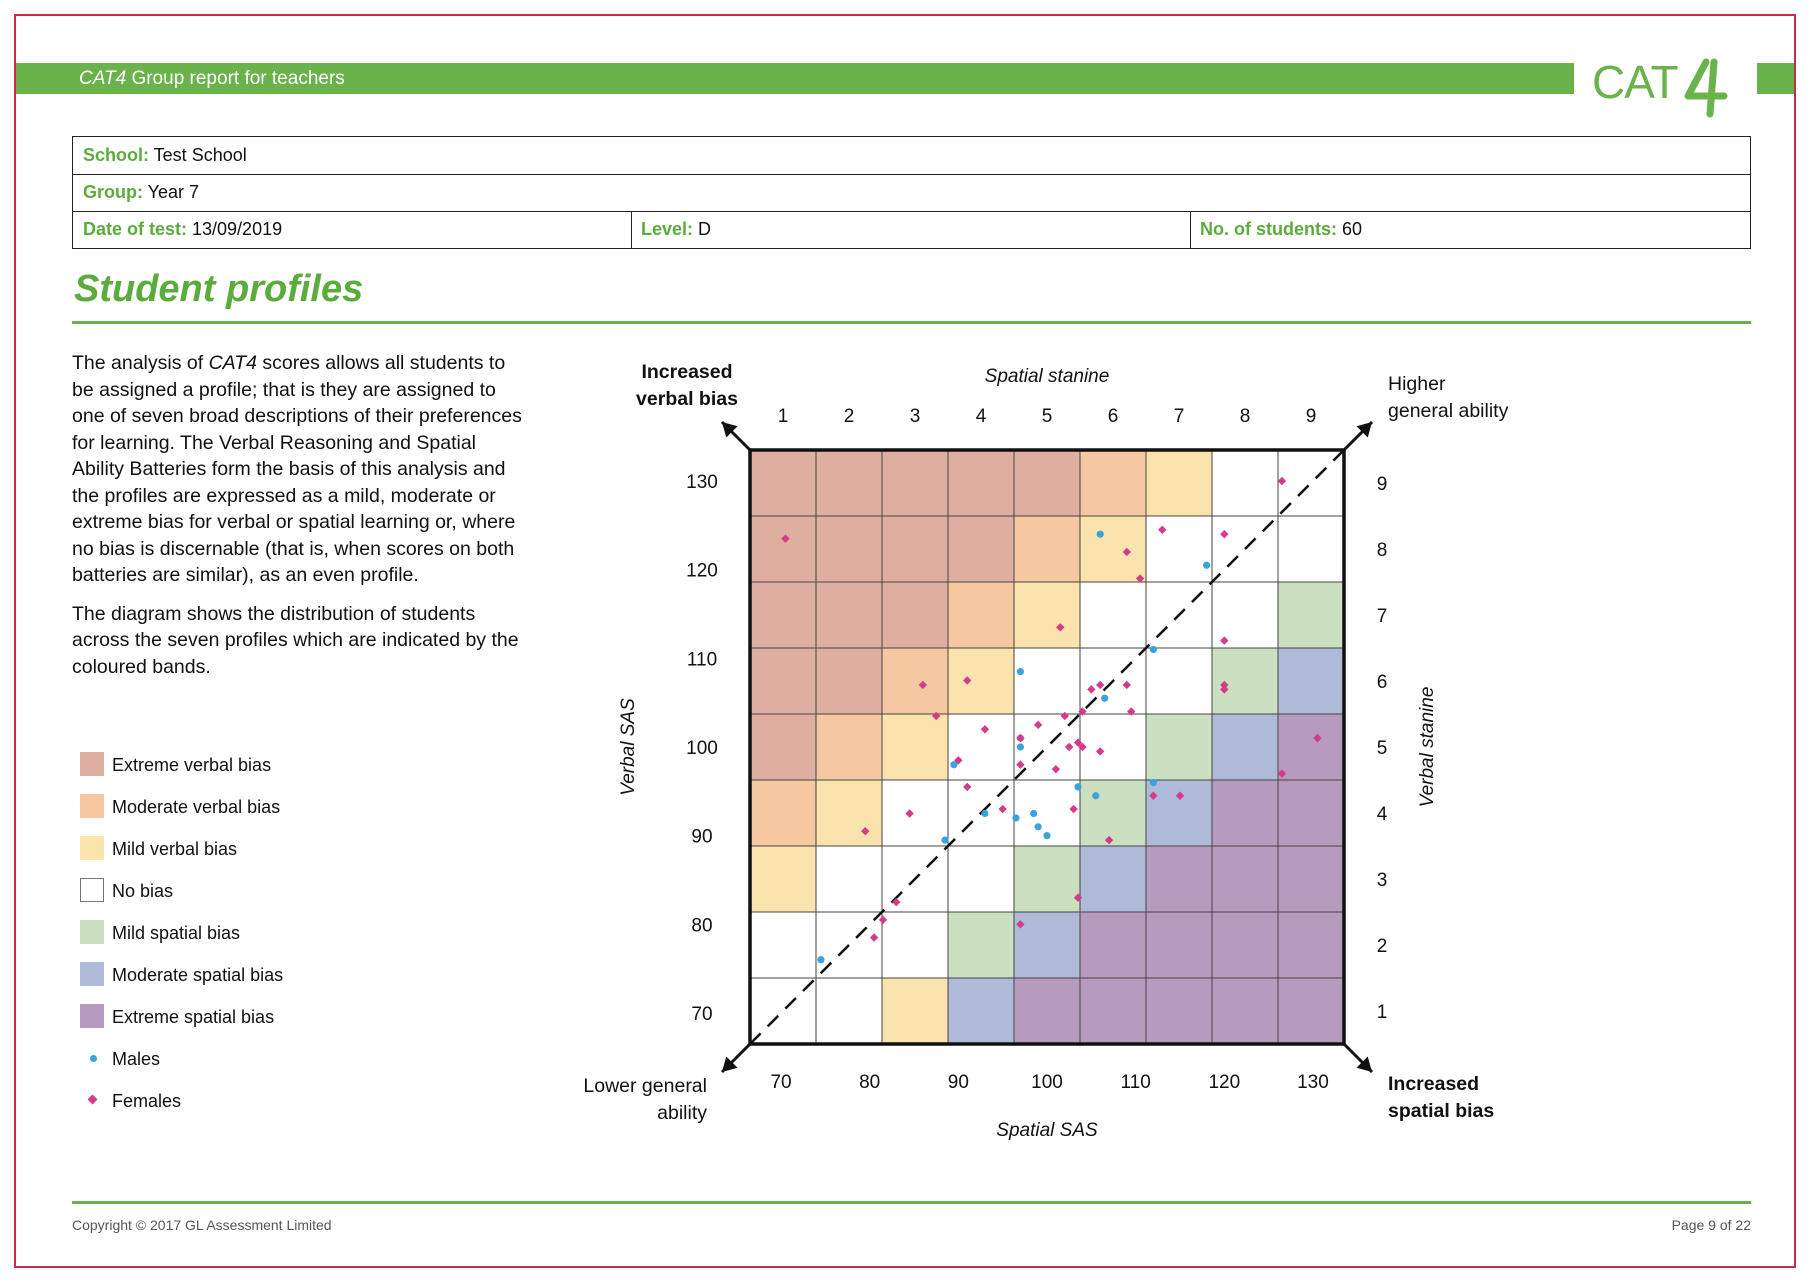 Image resolution: width=1814 pixels, height=1284 pixels. What do you see at coordinates (645, 1086) in the screenshot?
I see `corner-label-lower-ability: Lower general` at bounding box center [645, 1086].